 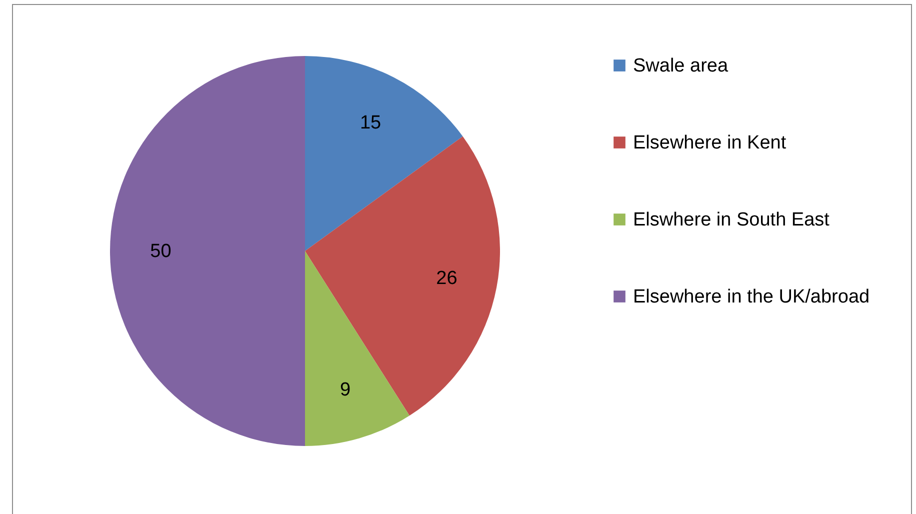 What do you see at coordinates (161, 251) in the screenshot?
I see `data-label: 50` at bounding box center [161, 251].